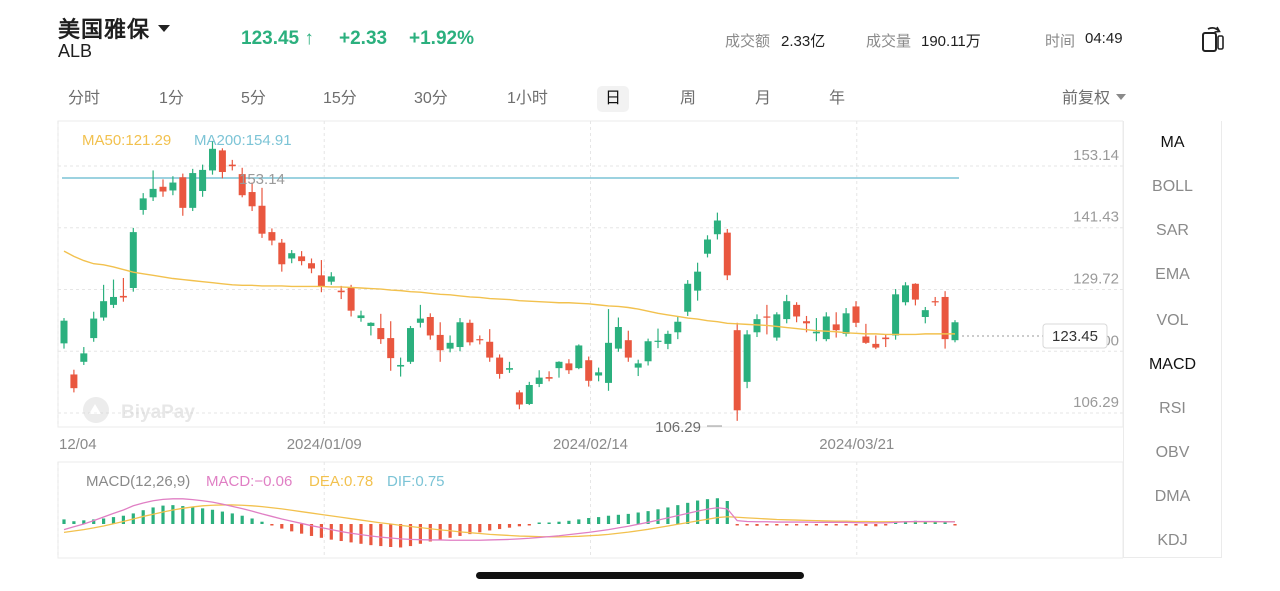 This screenshot has height=591, width=1280. Describe the element at coordinates (613, 99) in the screenshot. I see `tab-day: 日` at that location.